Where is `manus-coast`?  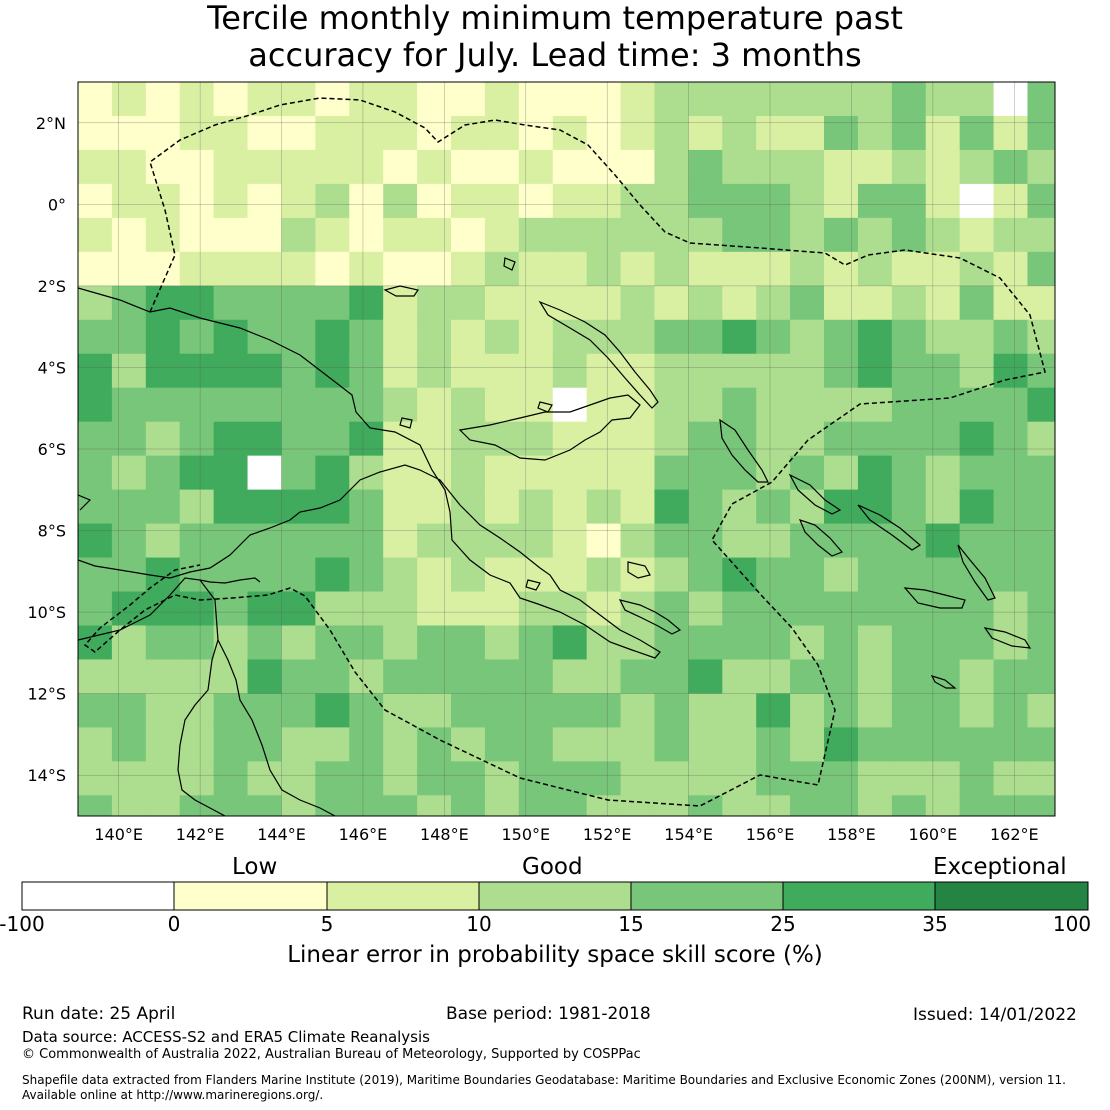
manus-coast is located at coordinates (401, 291).